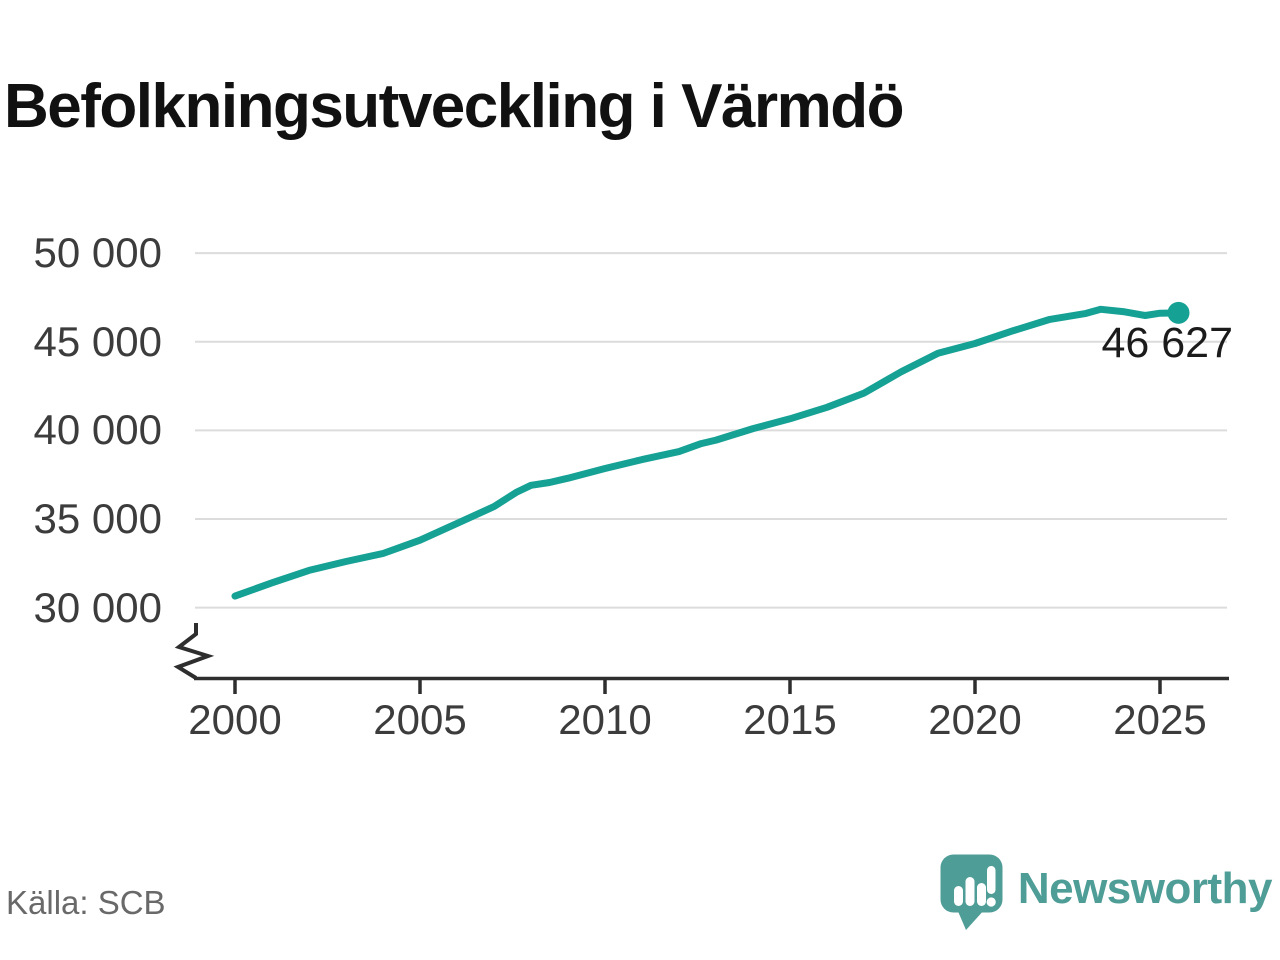  Describe the element at coordinates (420, 719) in the screenshot. I see `x-tick-label: 2005` at that location.